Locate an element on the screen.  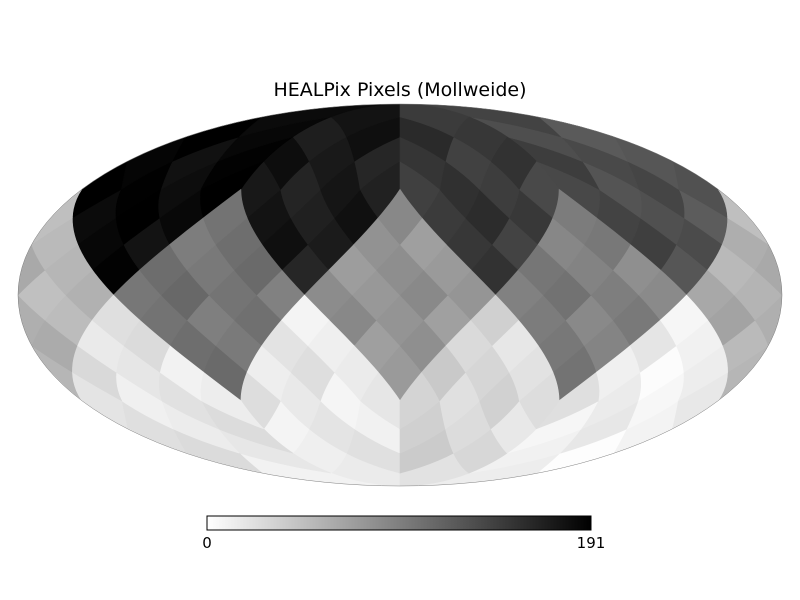
chart-title: HEALPix Pixels (Mollweide) is located at coordinates (399, 90).